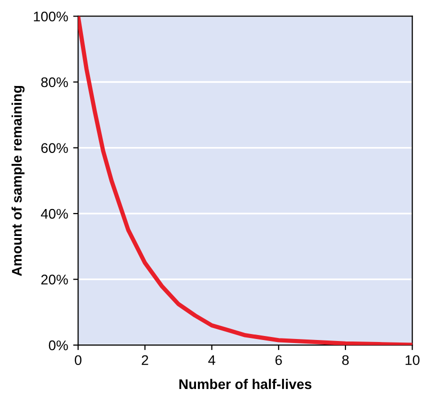  Describe the element at coordinates (58, 345) in the screenshot. I see `y-tick-label: 0%` at that location.